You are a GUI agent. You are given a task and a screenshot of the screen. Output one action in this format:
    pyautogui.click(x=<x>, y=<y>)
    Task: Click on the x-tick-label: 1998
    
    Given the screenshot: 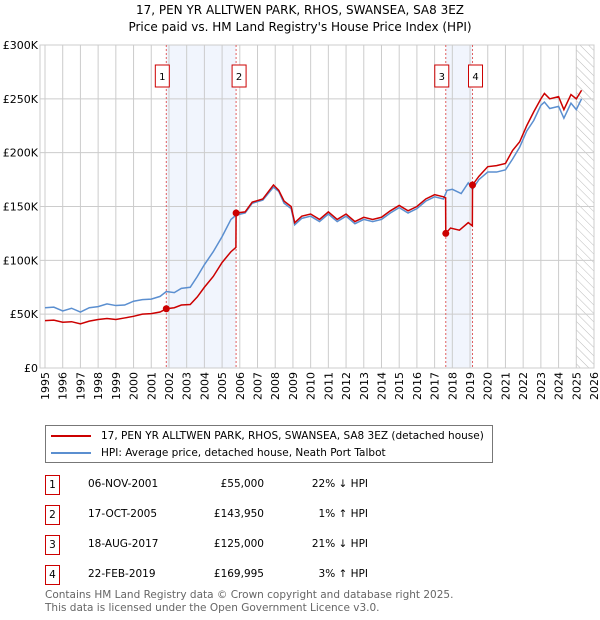 What is the action you would take?
    pyautogui.click(x=98, y=386)
    